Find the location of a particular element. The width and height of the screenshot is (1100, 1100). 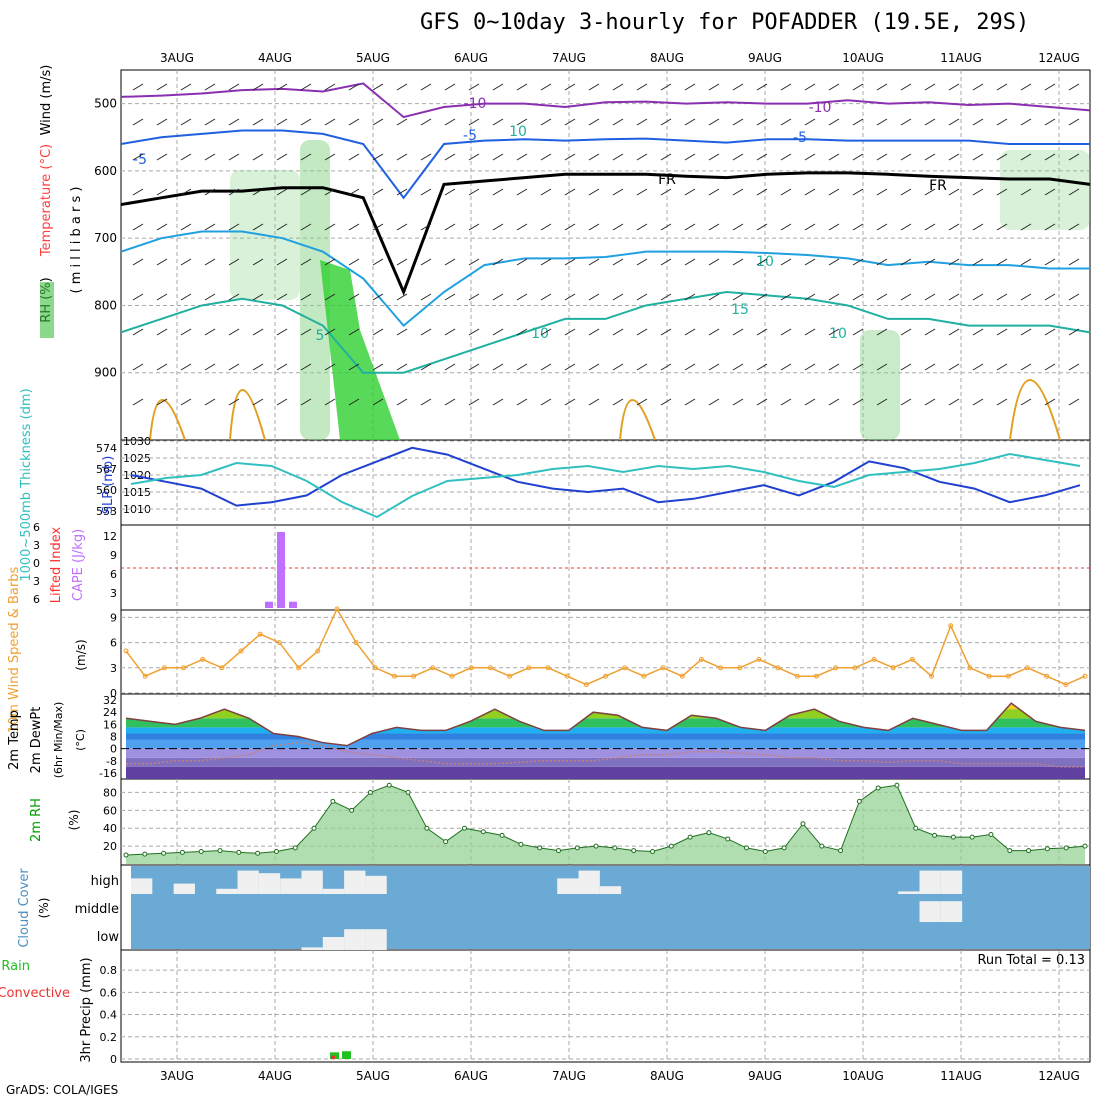

ylabel-rh2m: 2m RH is located at coordinates (36, 820).